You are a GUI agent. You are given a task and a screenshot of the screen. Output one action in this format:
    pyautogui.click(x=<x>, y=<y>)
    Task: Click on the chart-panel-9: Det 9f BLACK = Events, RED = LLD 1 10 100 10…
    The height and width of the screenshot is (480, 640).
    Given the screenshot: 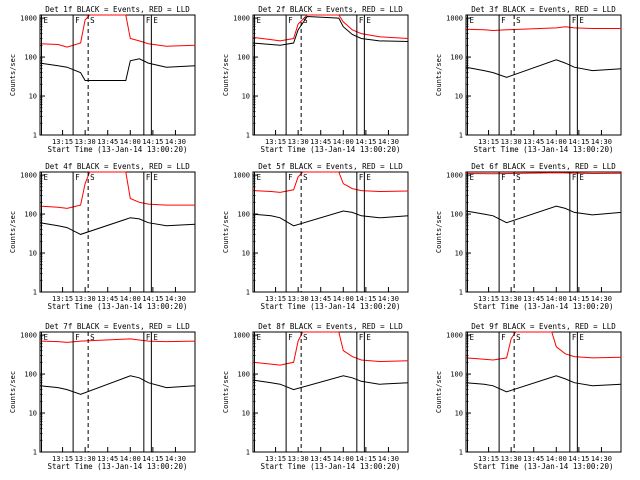 What is the action you would take?
    pyautogui.click(x=528, y=396)
    